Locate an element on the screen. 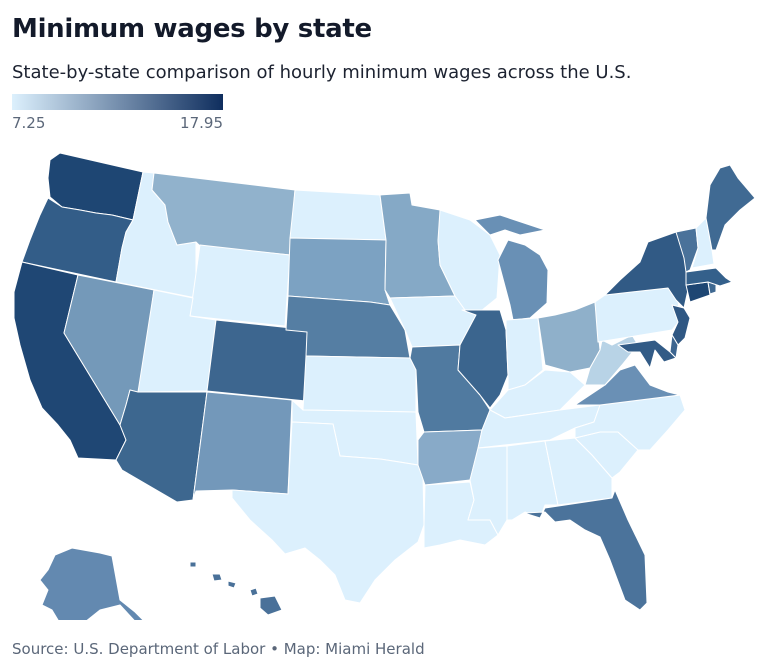  state-NC is located at coordinates (630, 422).